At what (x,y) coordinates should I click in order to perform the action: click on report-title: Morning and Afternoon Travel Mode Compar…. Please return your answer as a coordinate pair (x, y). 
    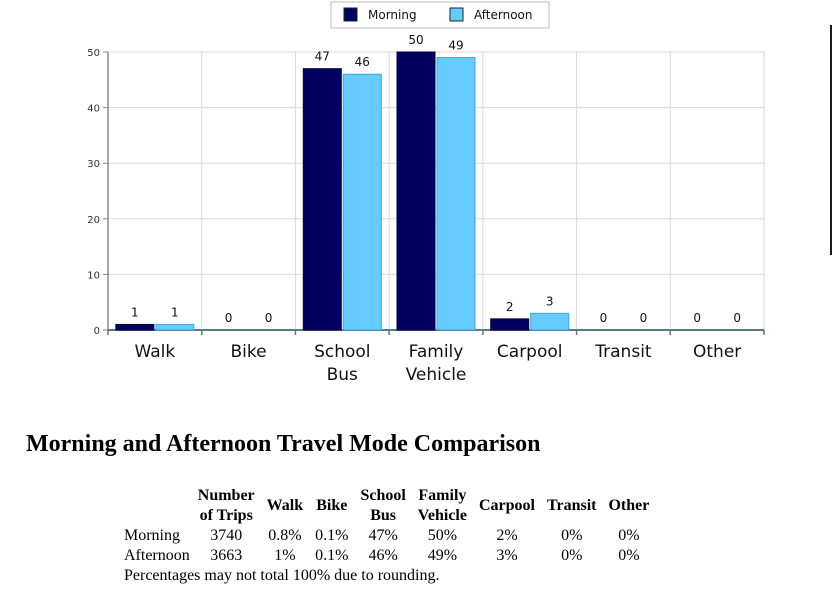
    Looking at the image, I should click on (283, 444).